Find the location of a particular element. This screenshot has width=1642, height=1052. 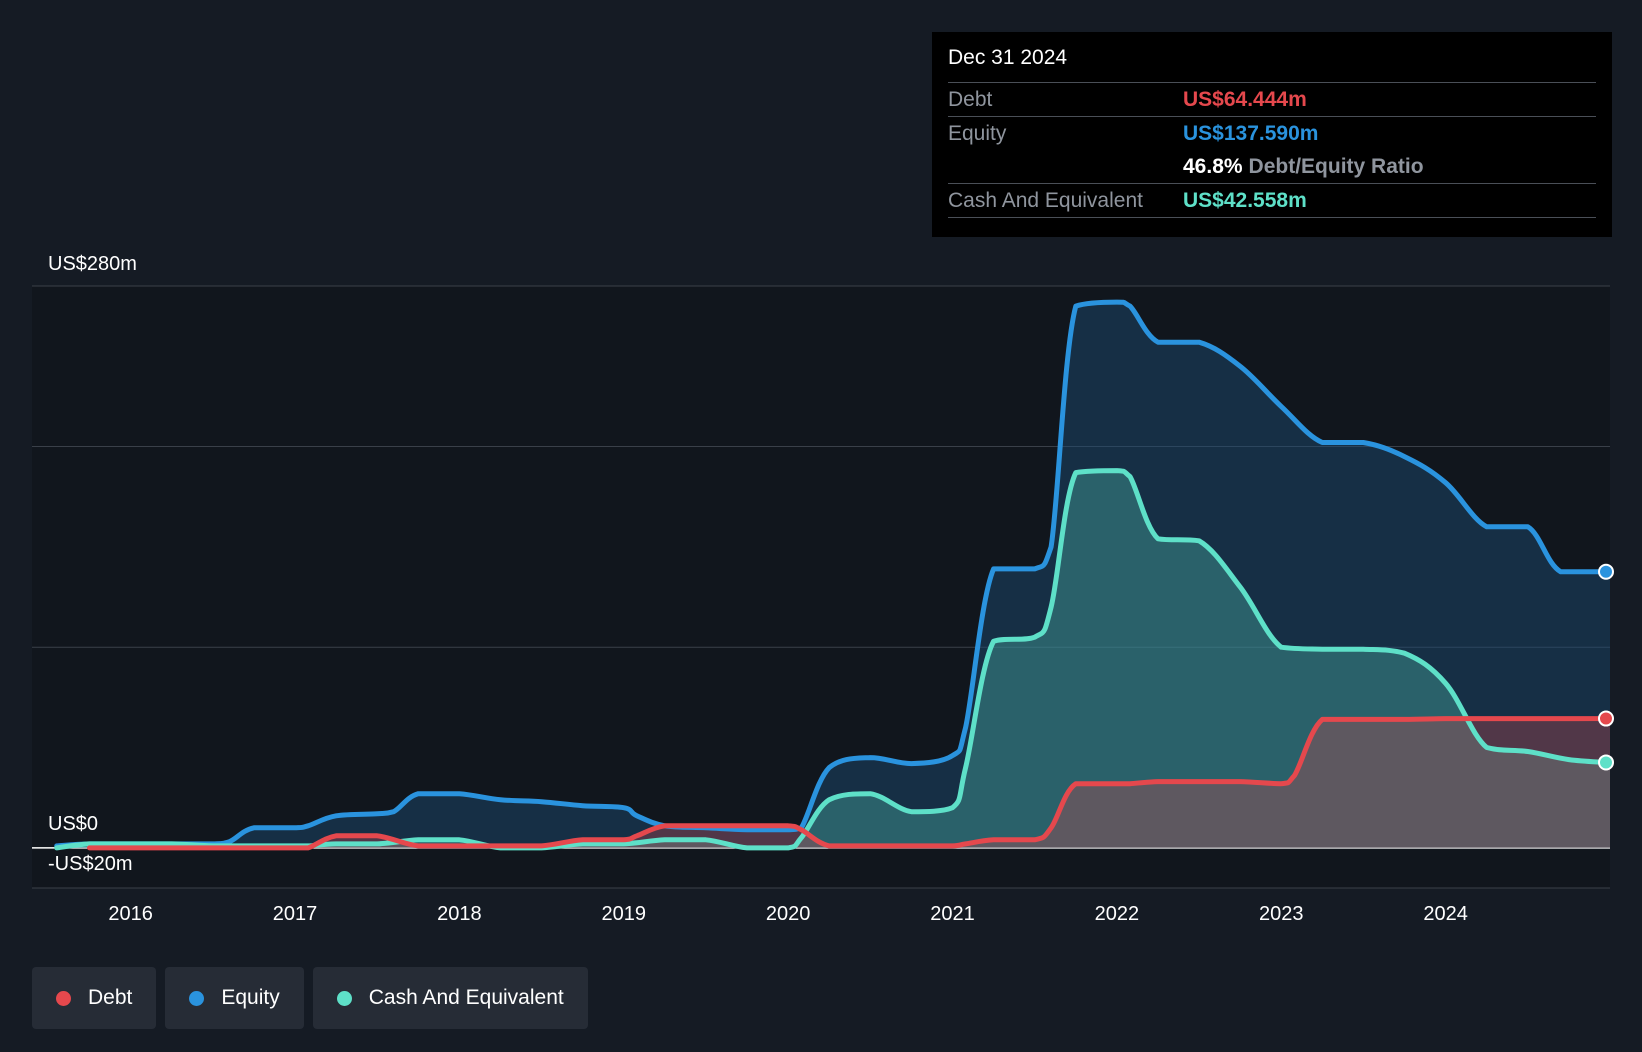

x-tick-label: 2024 is located at coordinates (1445, 914).